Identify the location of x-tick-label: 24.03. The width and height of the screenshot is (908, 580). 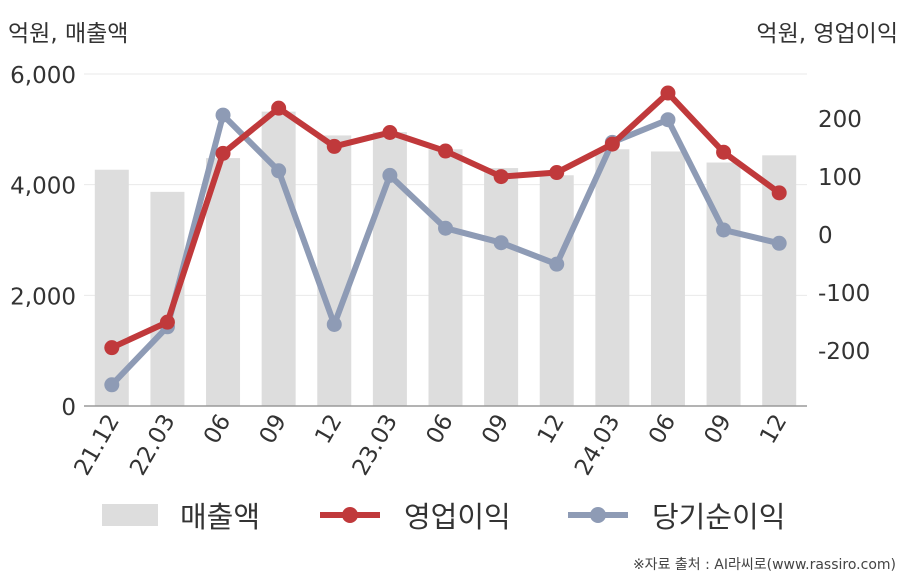
(597, 445).